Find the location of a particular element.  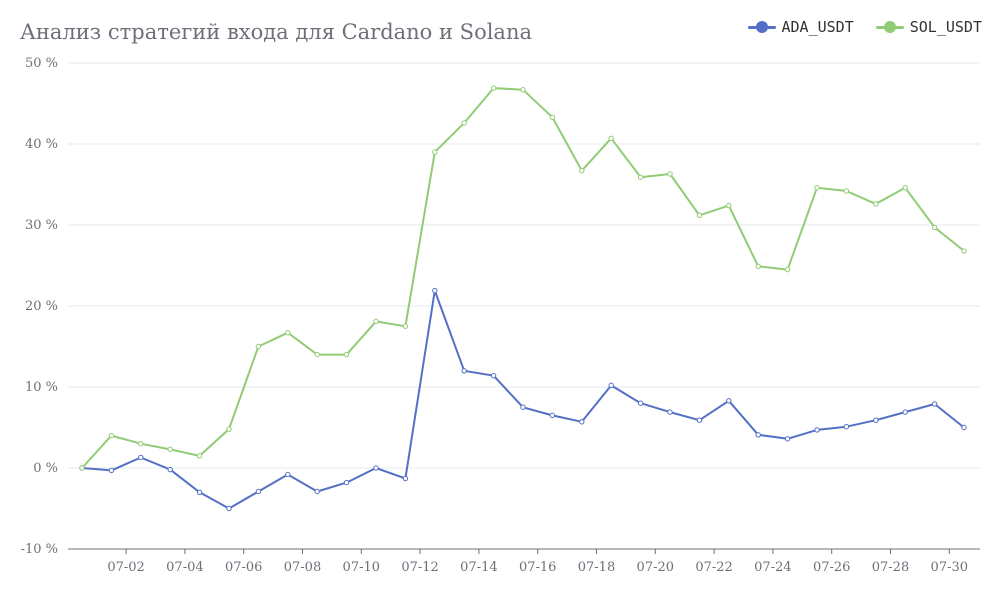

x-tick-label: 07-06 is located at coordinates (243, 567).